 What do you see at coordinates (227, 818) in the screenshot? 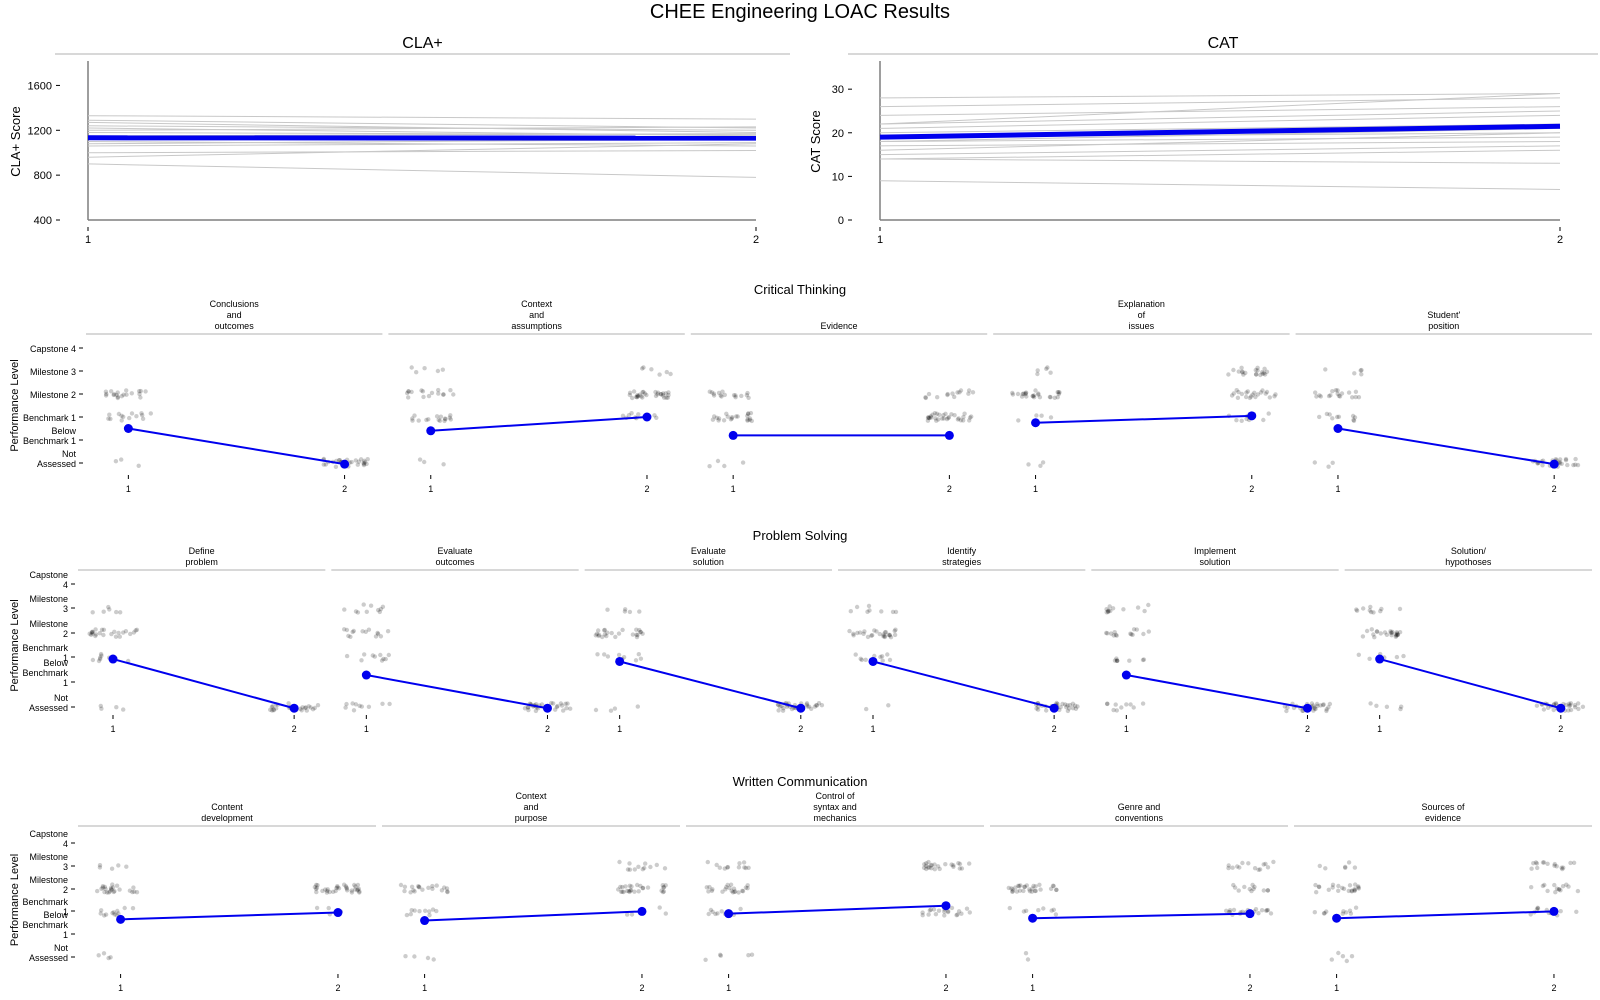
I see `facet-title: development` at bounding box center [227, 818].